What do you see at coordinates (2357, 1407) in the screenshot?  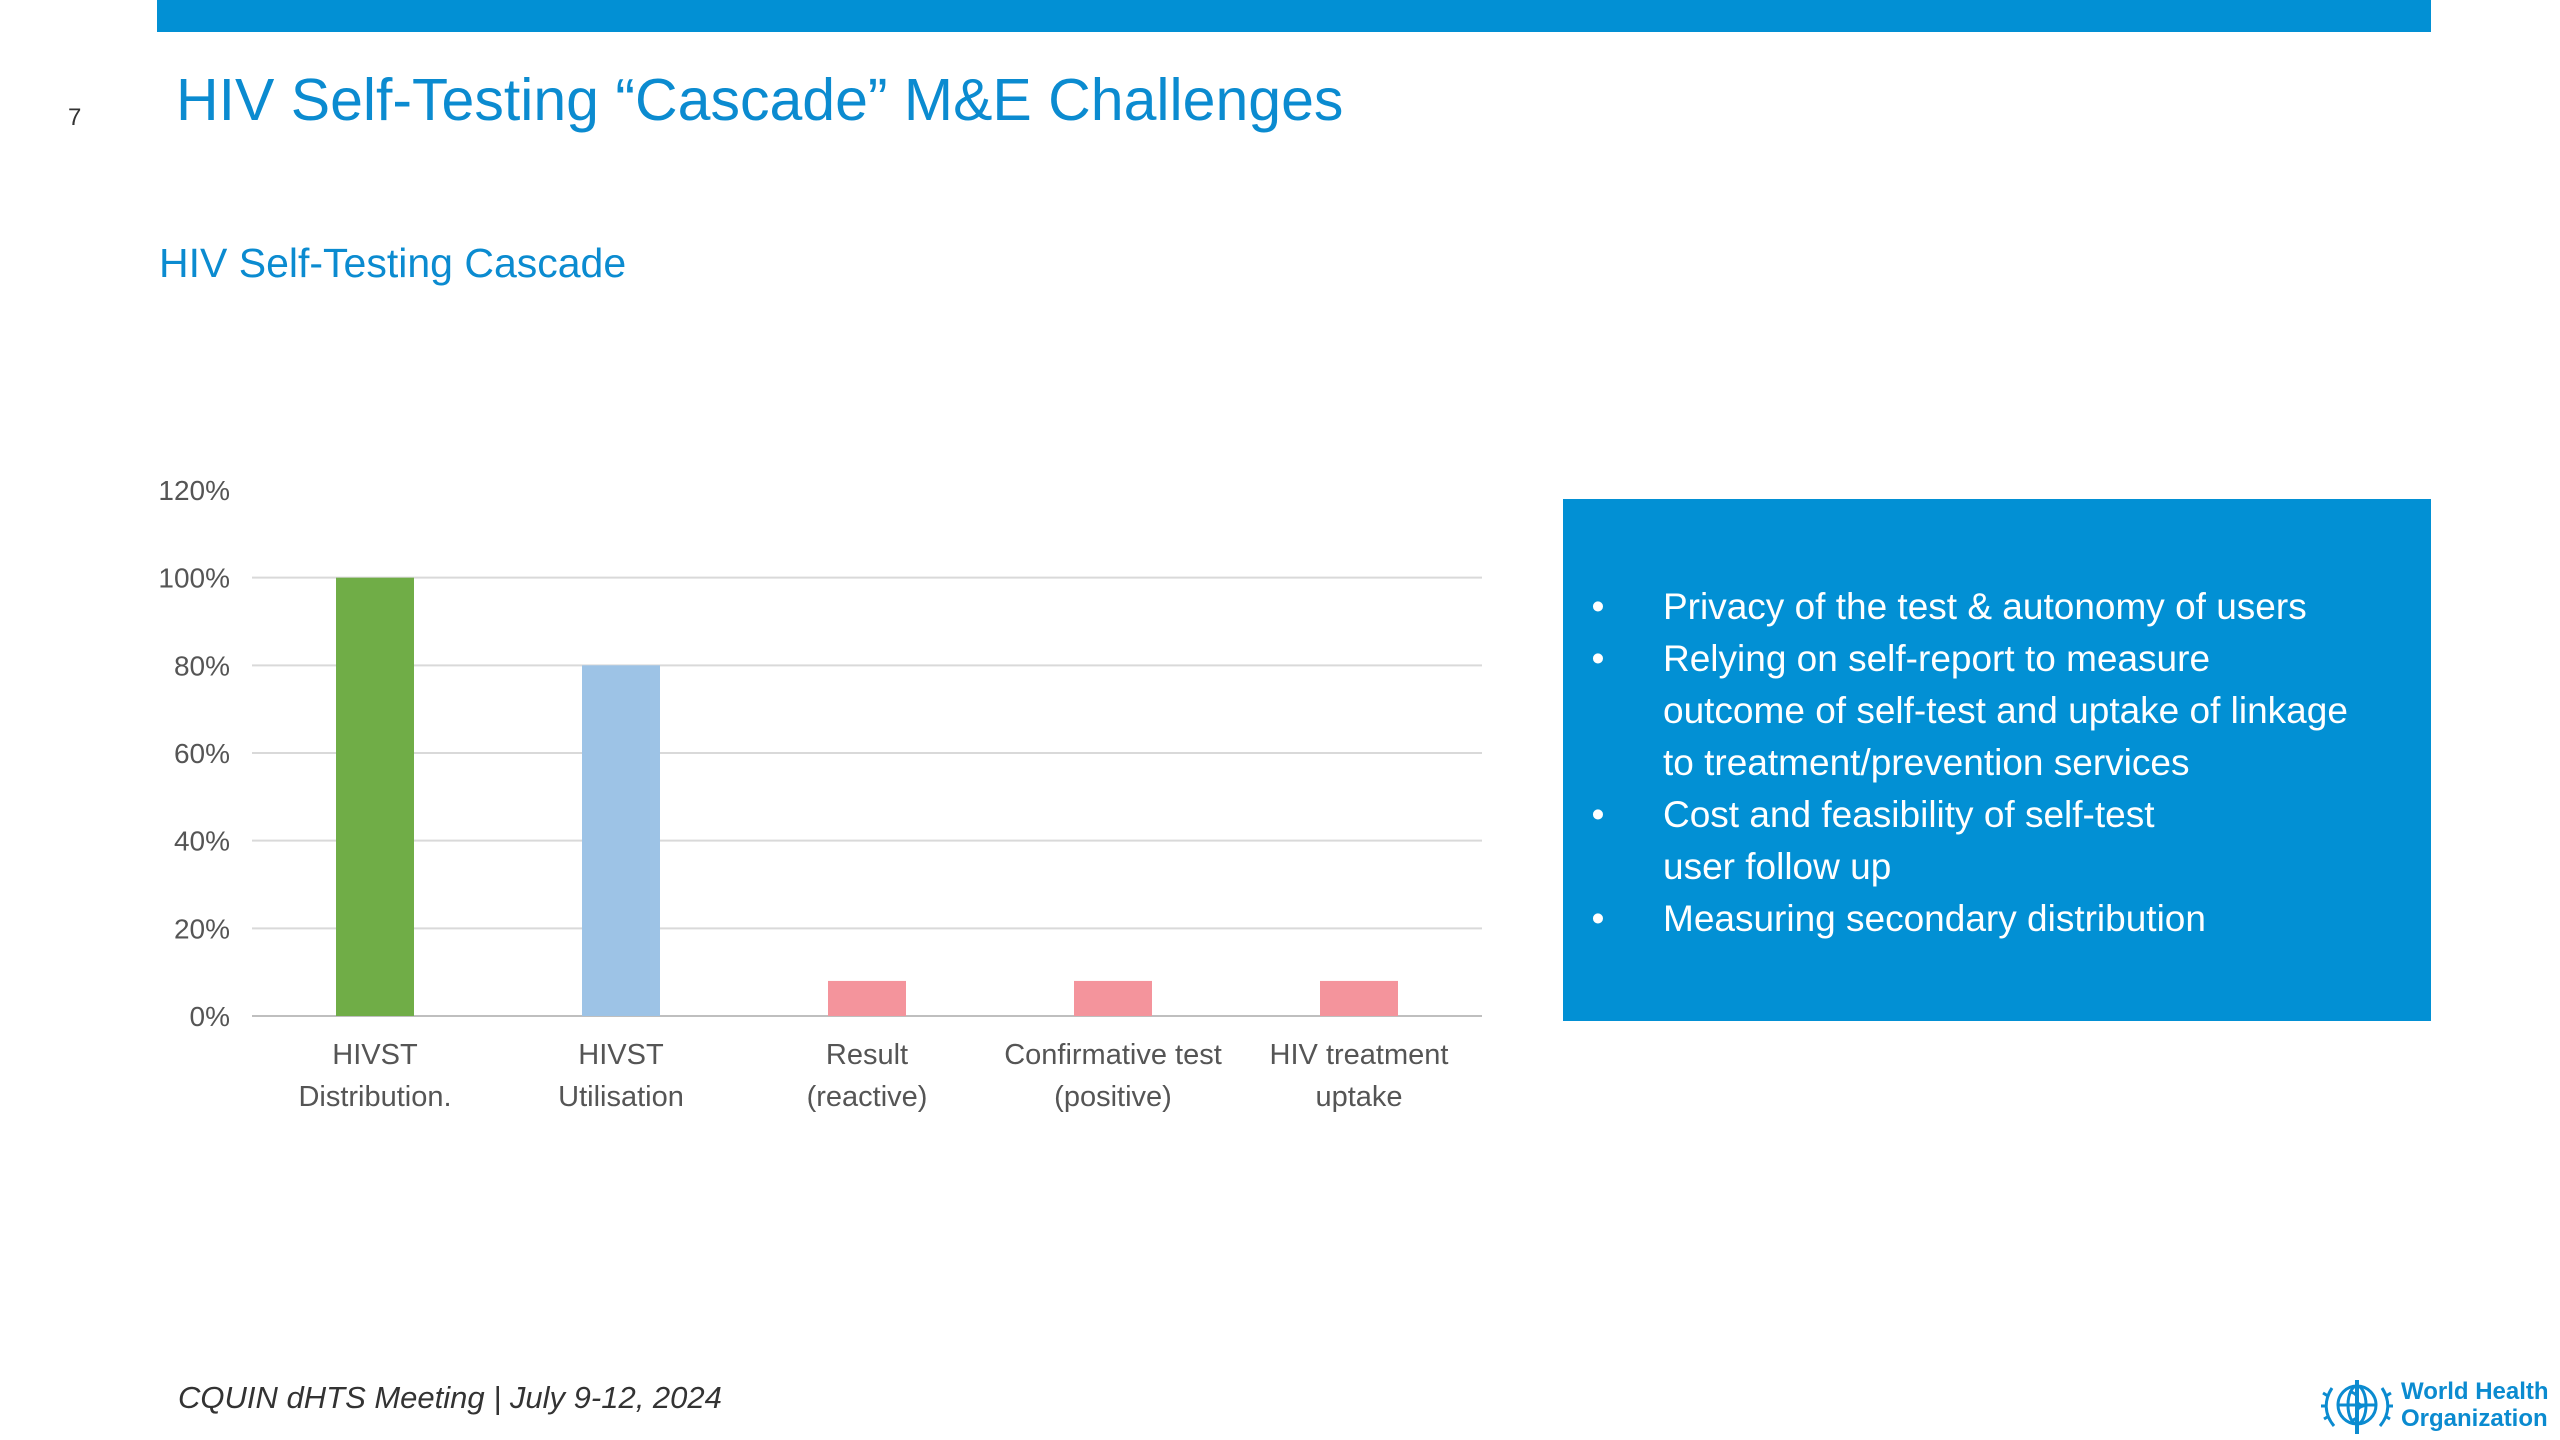 I see `who-emblem-icon` at bounding box center [2357, 1407].